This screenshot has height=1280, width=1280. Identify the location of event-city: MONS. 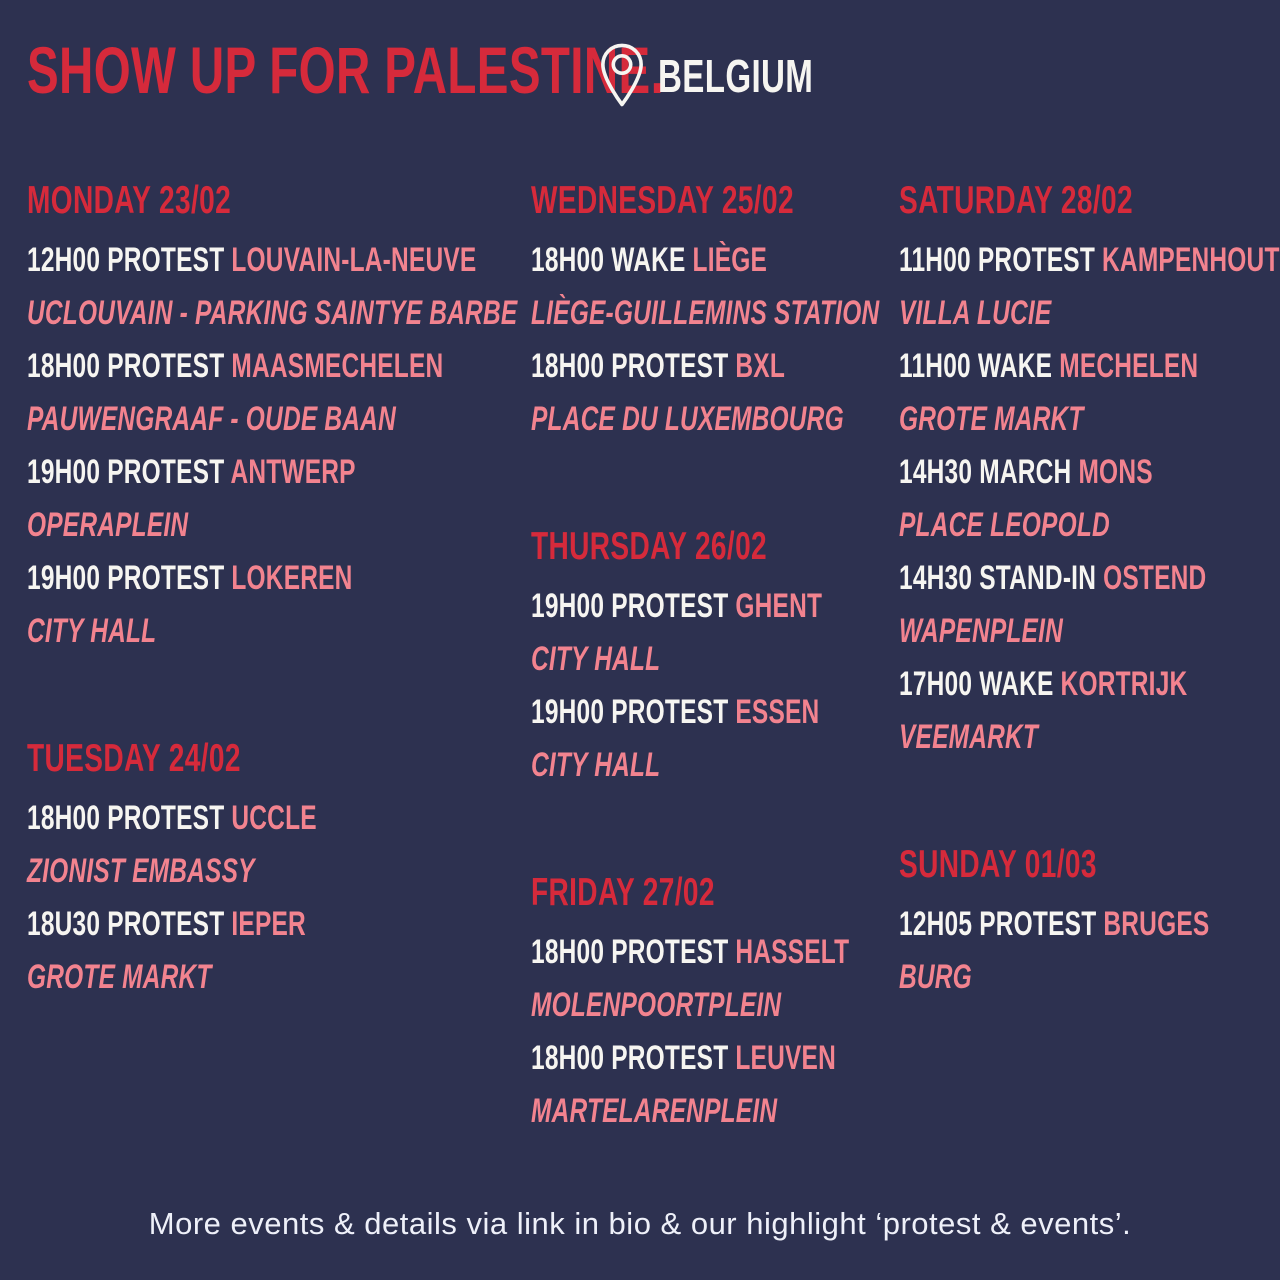
(1115, 472).